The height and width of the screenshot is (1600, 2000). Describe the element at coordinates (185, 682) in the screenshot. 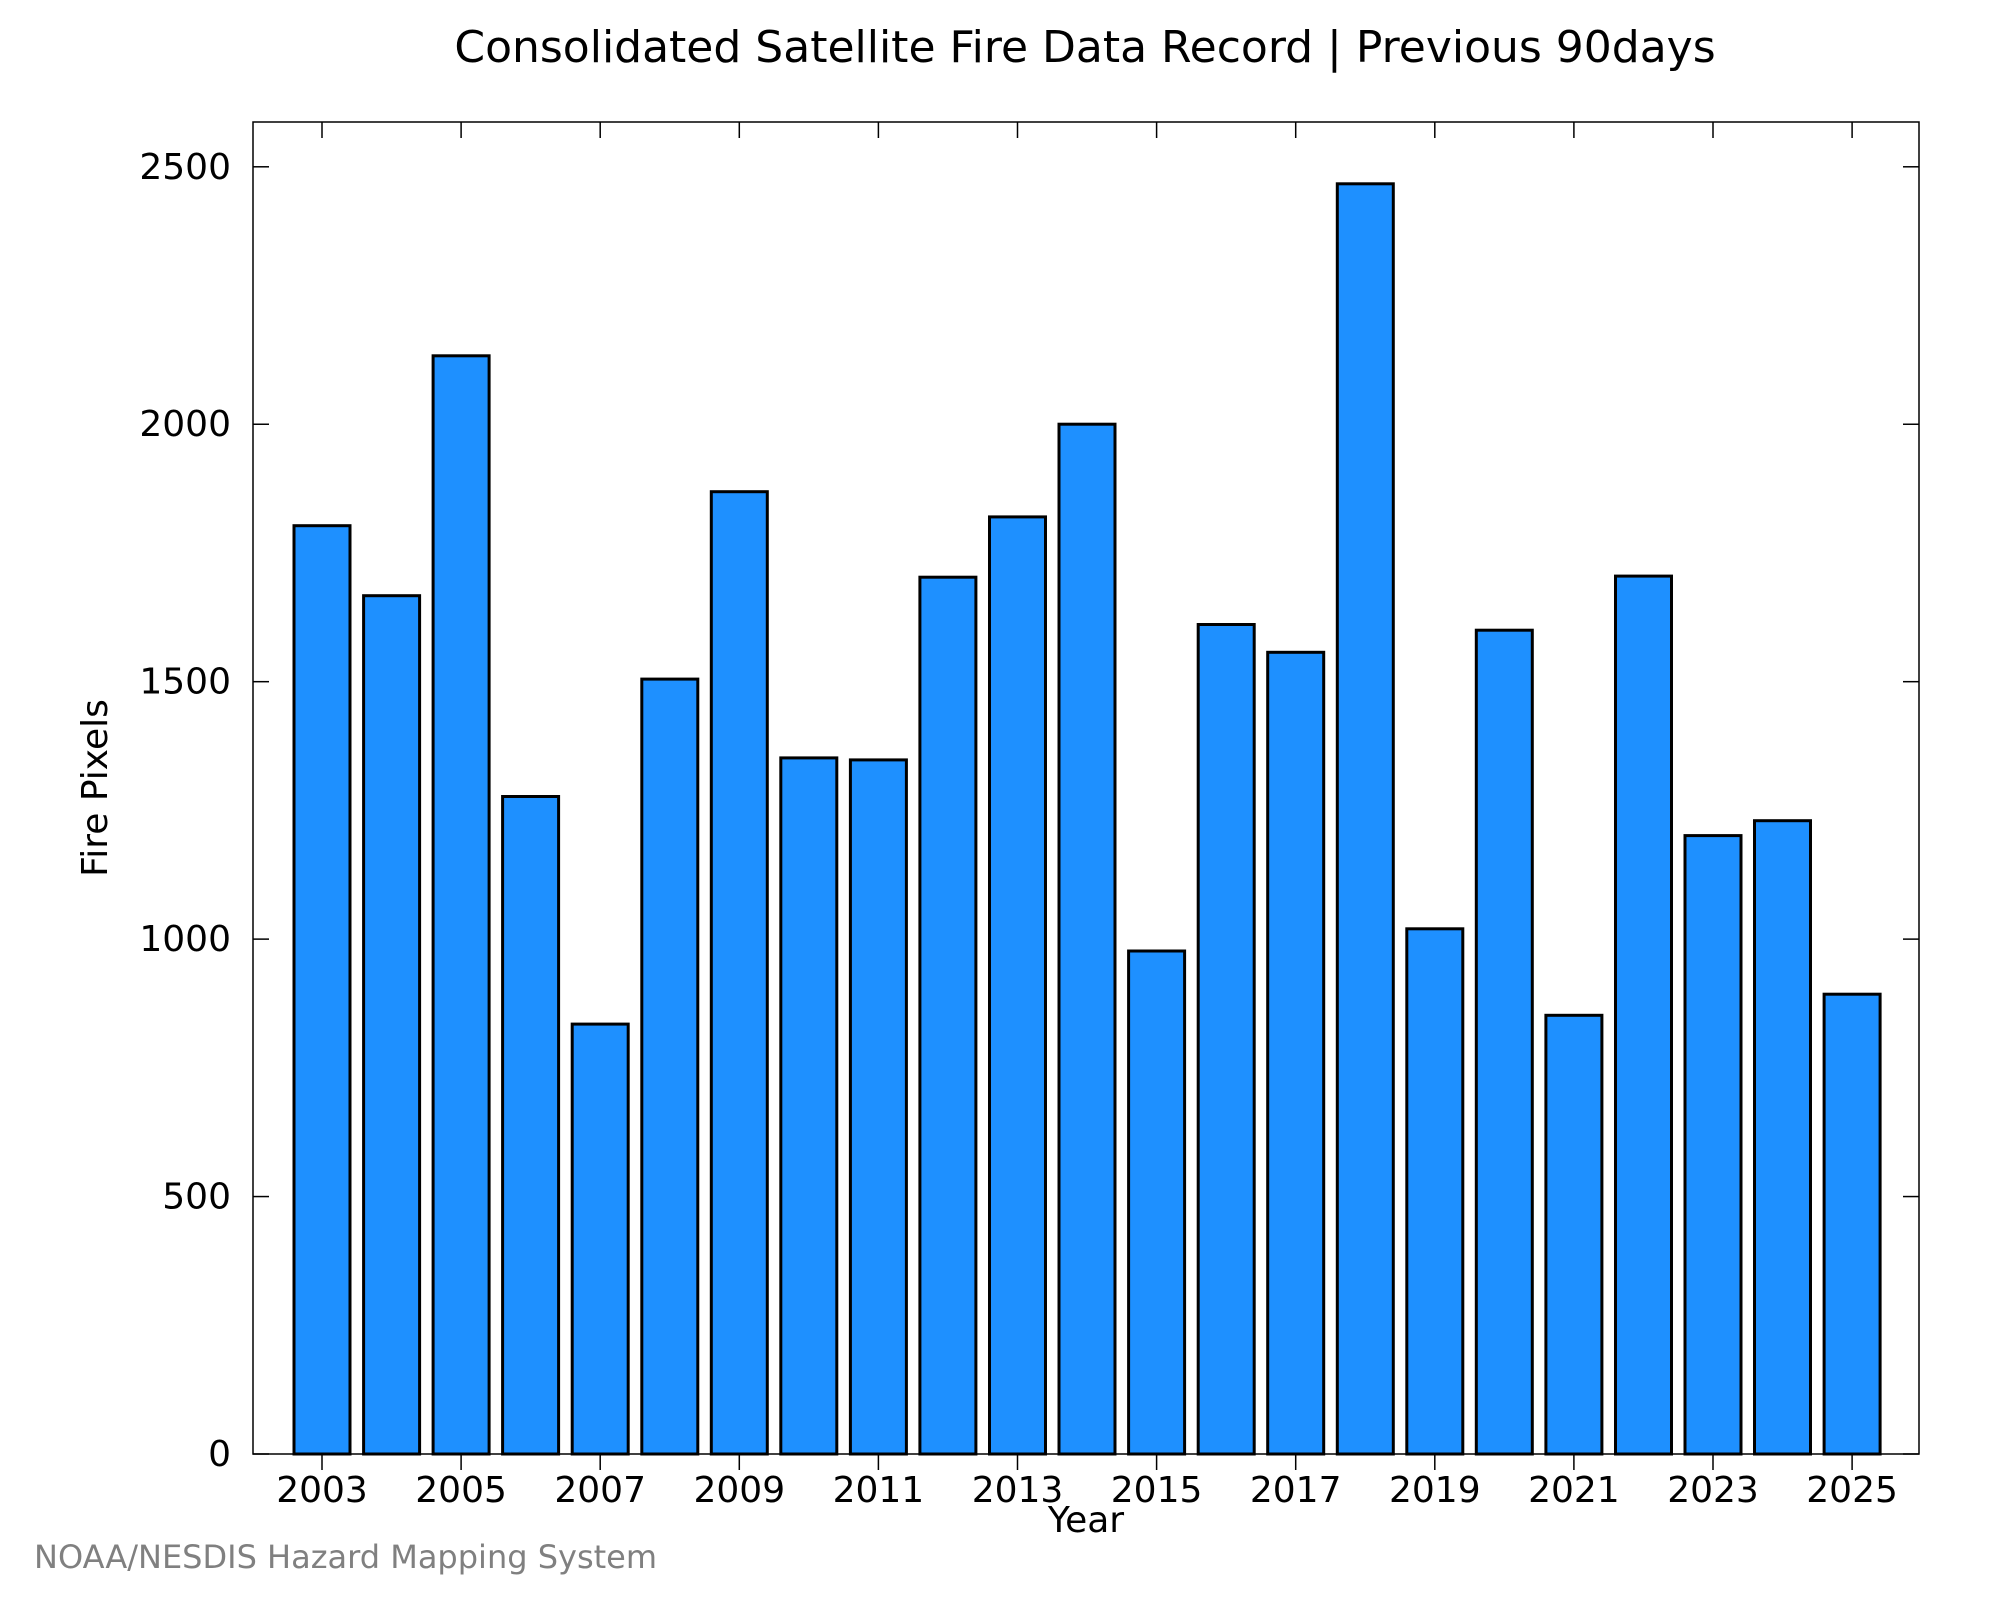

I see `y-tick-label: 1500` at that location.